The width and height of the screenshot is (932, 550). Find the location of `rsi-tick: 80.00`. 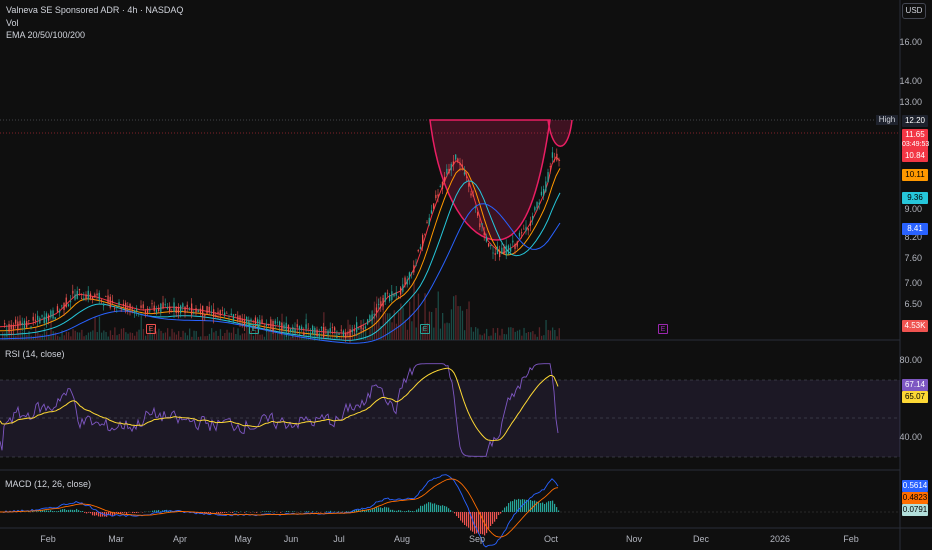

rsi-tick: 80.00 is located at coordinates (910, 360).